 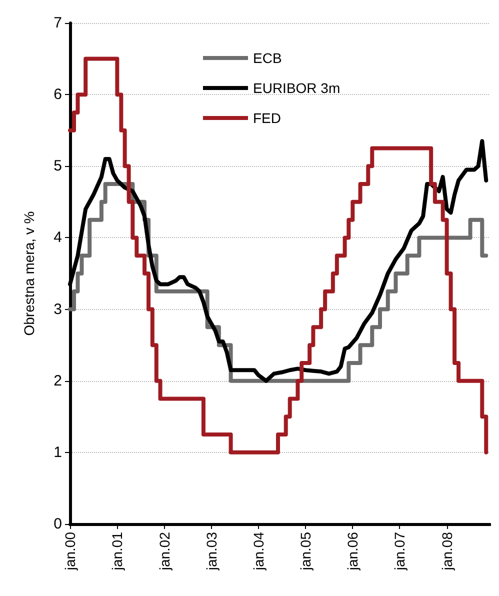 What do you see at coordinates (58, 309) in the screenshot?
I see `y-tick-label: 3` at bounding box center [58, 309].